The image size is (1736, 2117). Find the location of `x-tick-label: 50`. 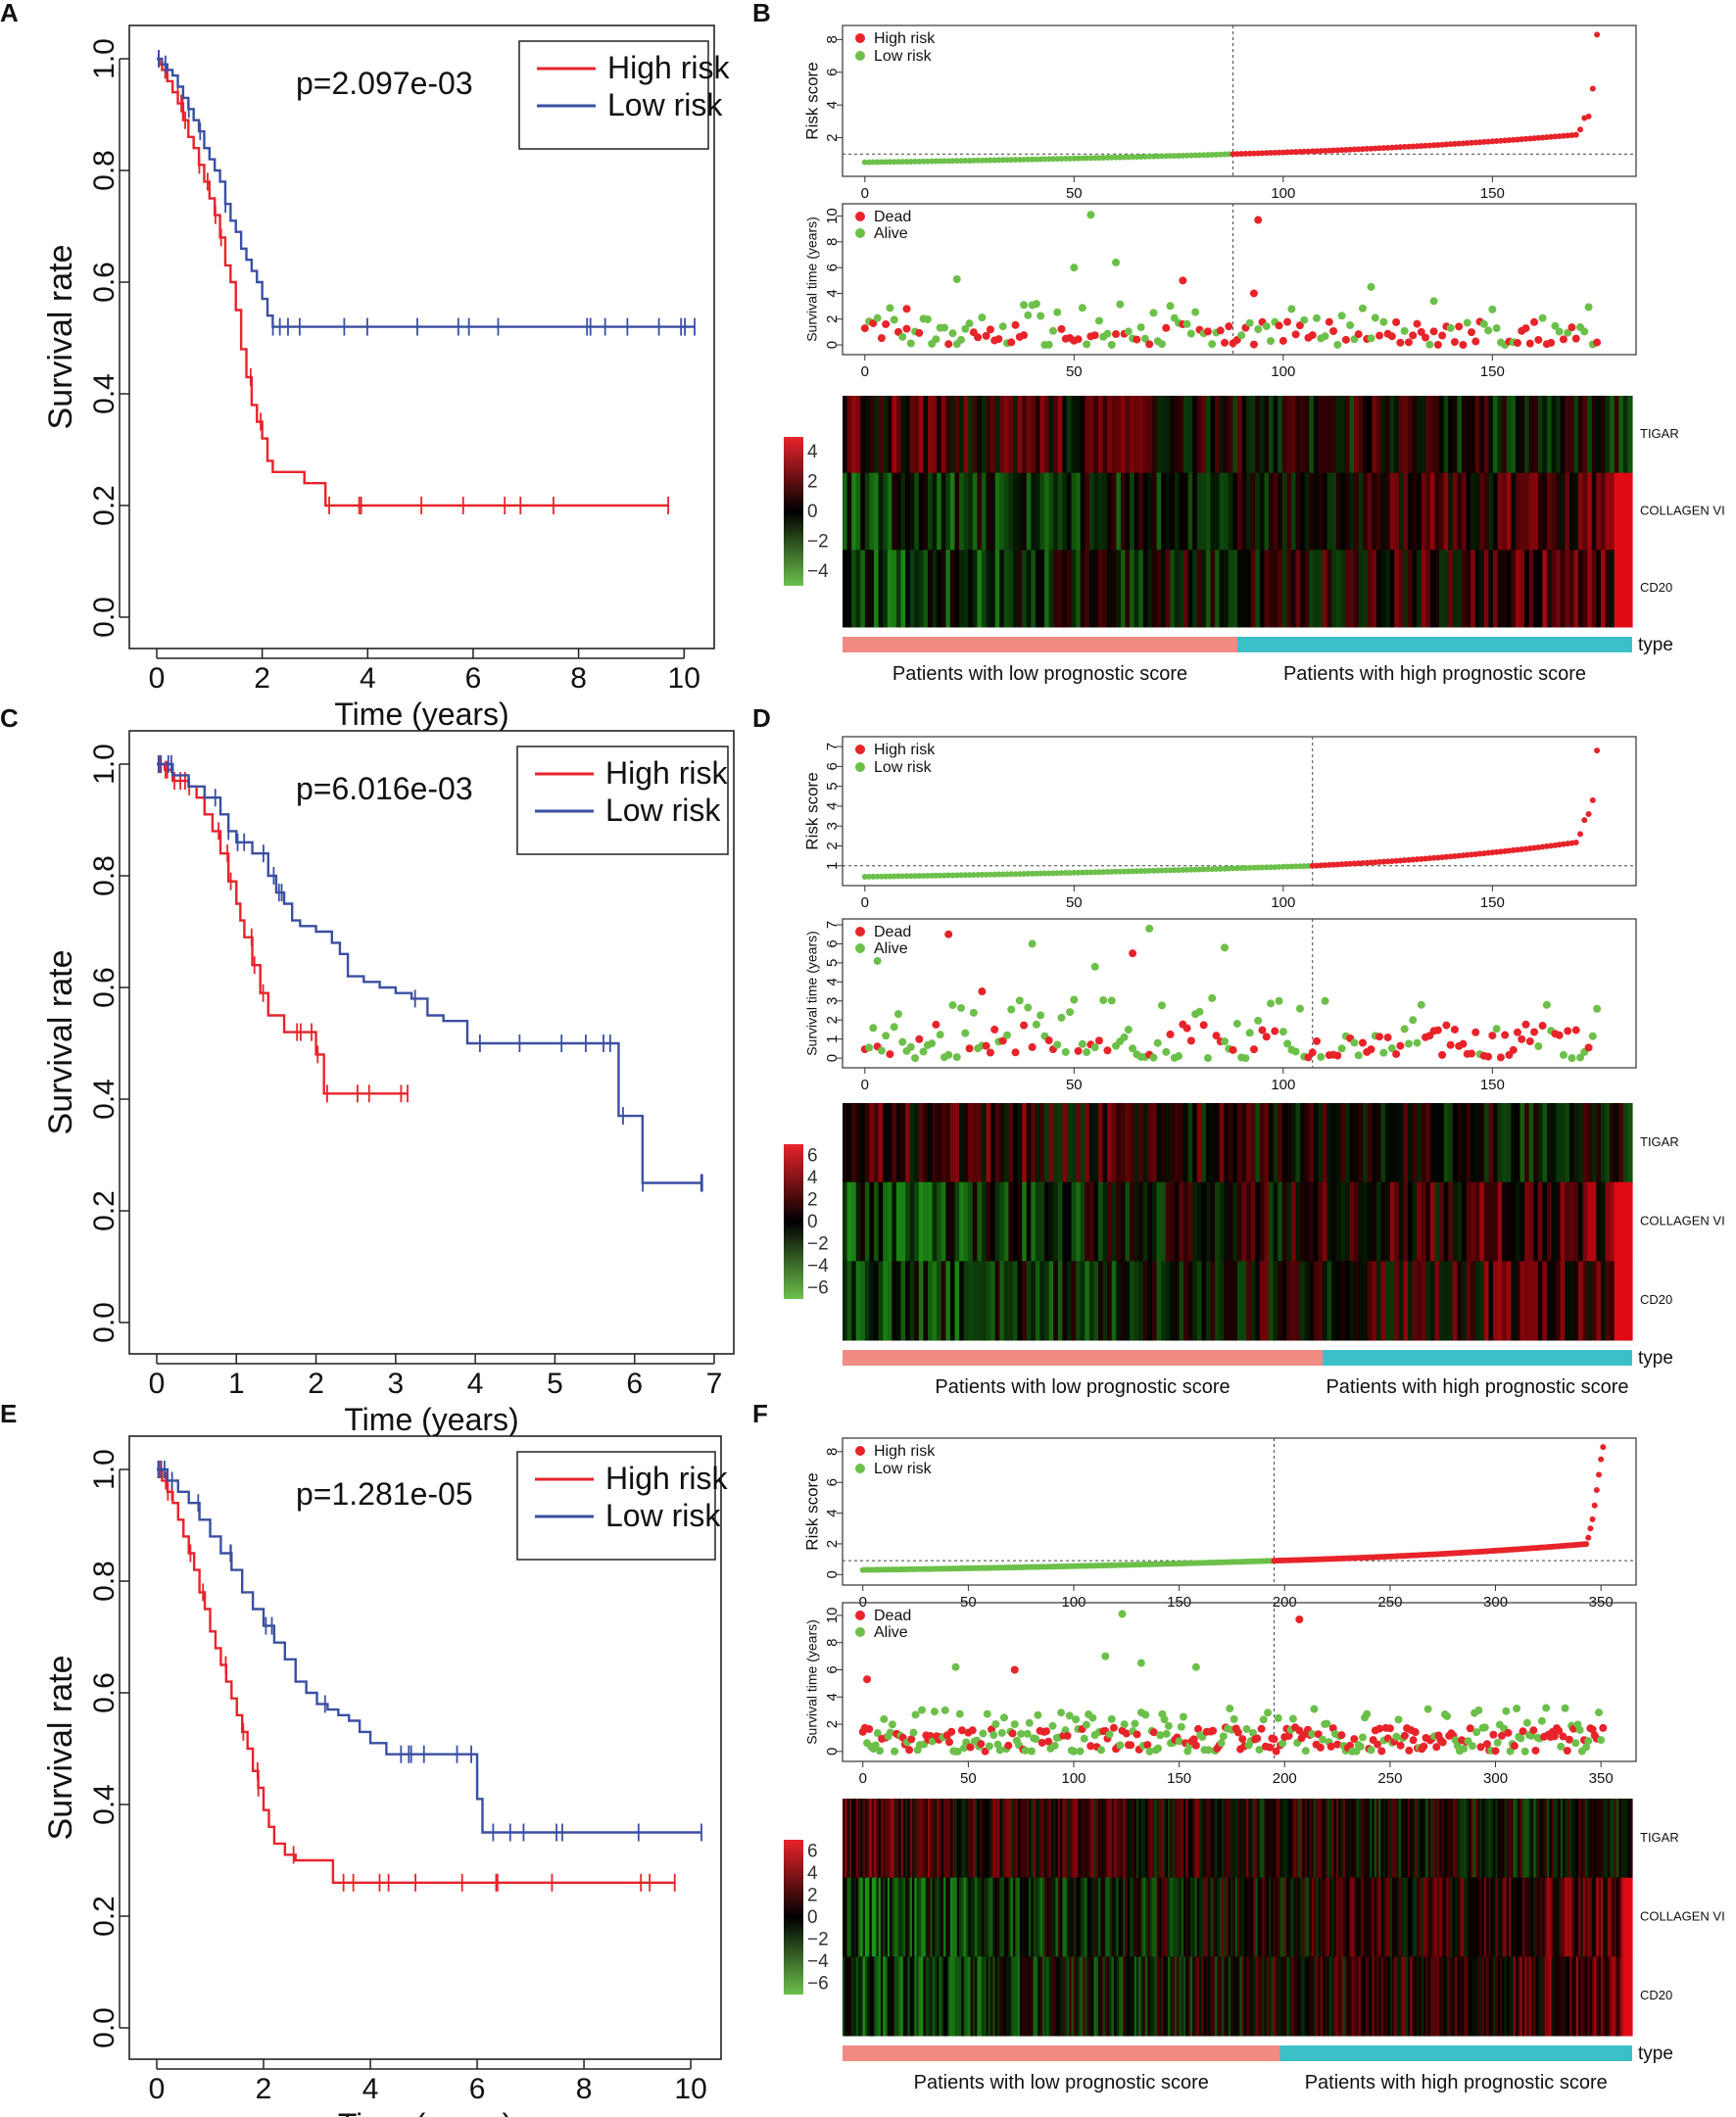

x-tick-label: 50 is located at coordinates (969, 1778).